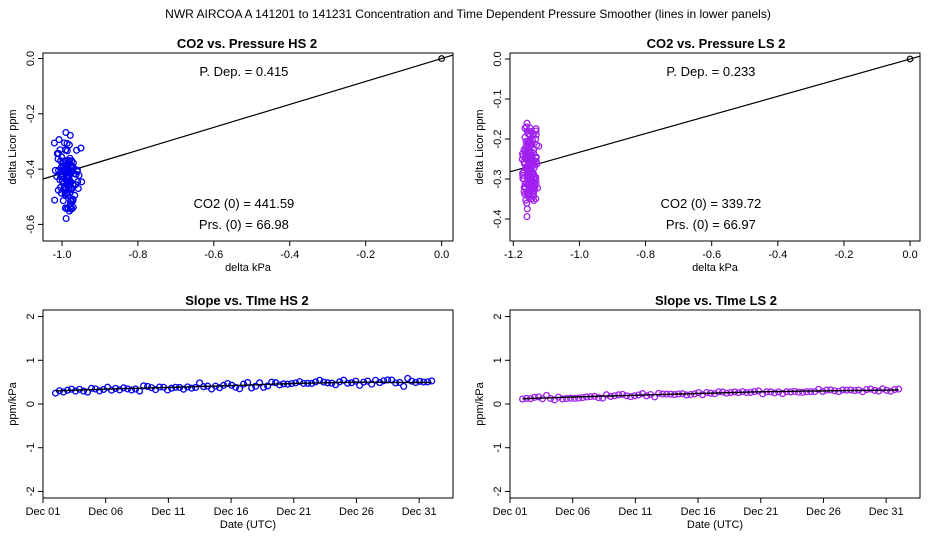 The height and width of the screenshot is (540, 936). Describe the element at coordinates (248, 525) in the screenshot. I see `x-axis-label: Date (UTC)` at that location.